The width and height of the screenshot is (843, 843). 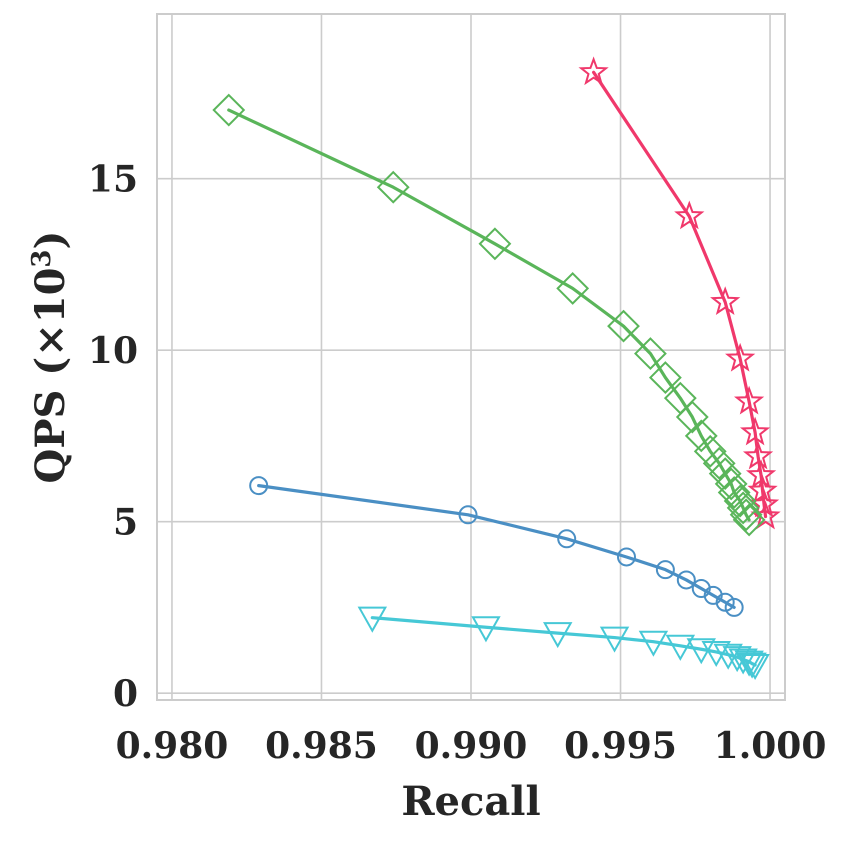 I want to click on x-tick-label: 0.995, so click(x=620, y=746).